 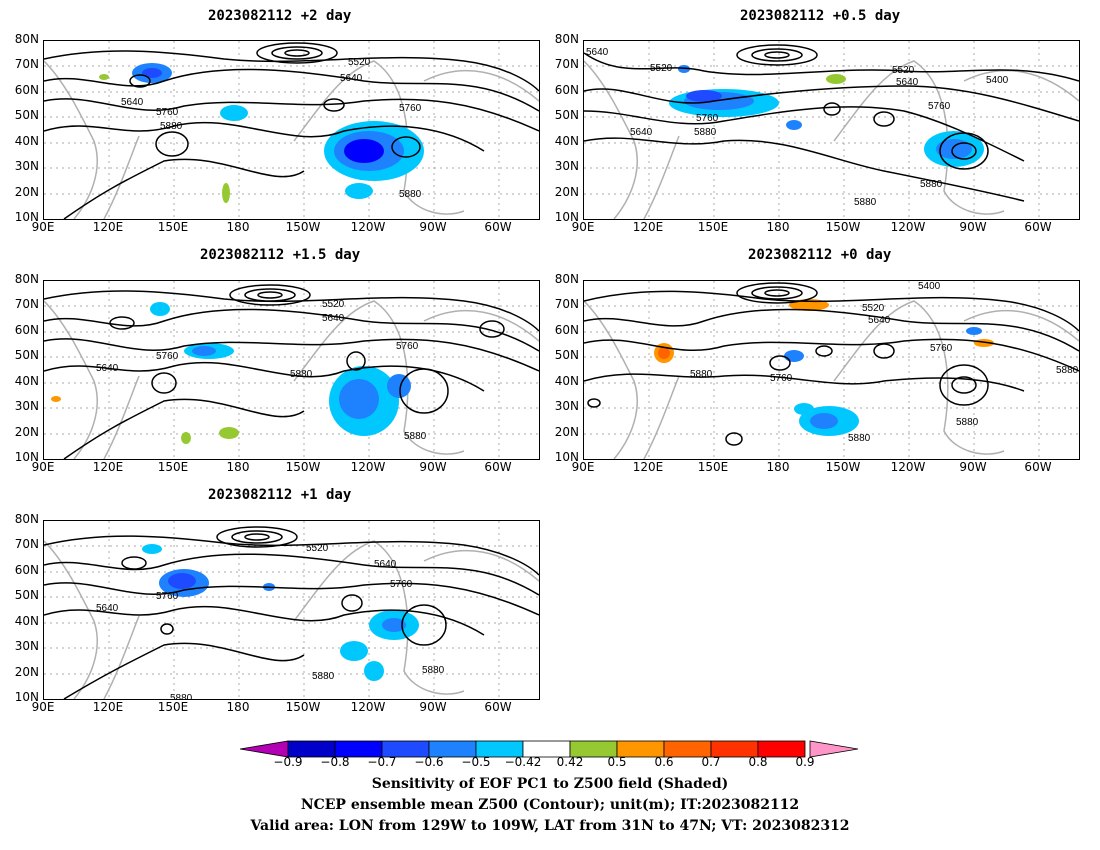 I want to click on lon-tick-label: 120E, so click(x=108, y=227).